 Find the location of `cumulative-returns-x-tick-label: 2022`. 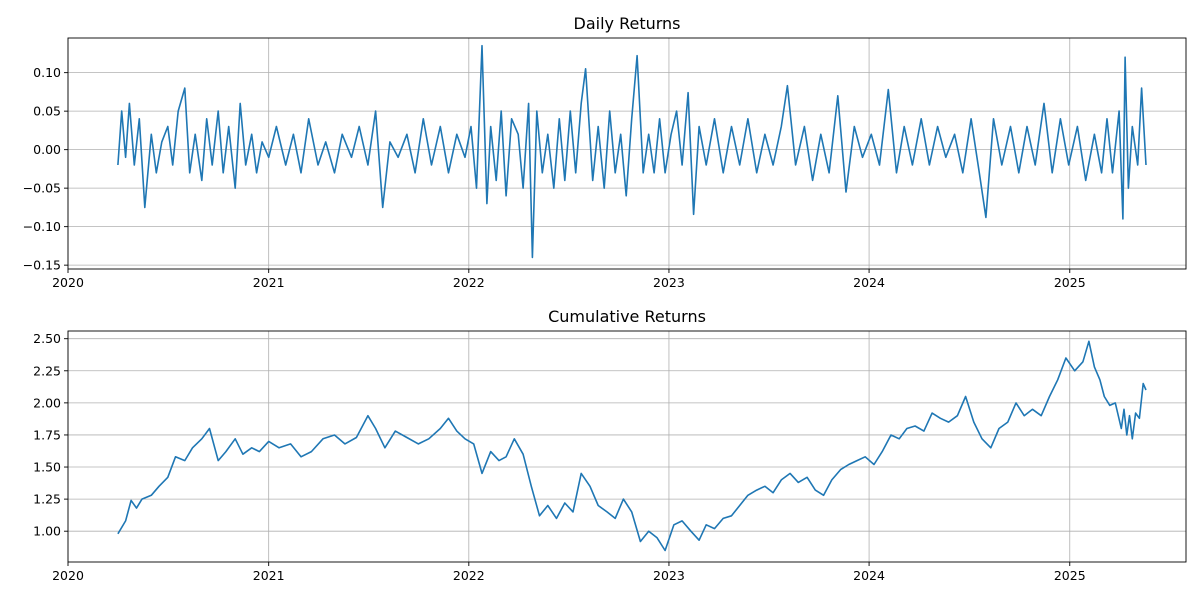

cumulative-returns-x-tick-label: 2022 is located at coordinates (469, 575).